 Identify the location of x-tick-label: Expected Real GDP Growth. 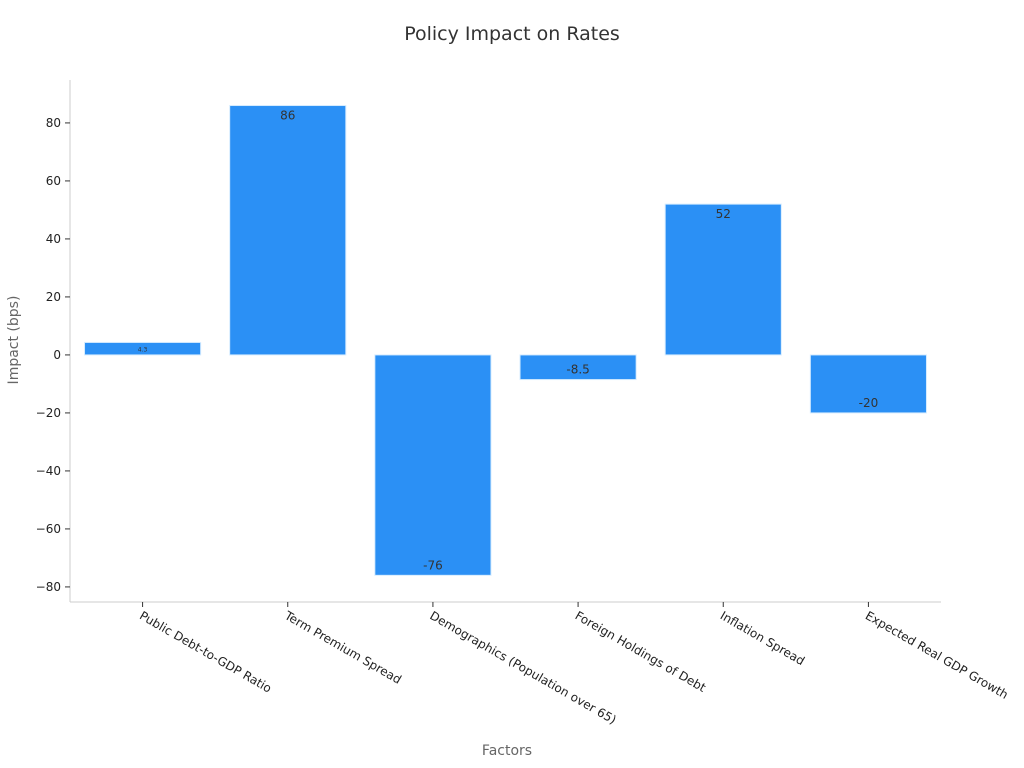
(937, 654).